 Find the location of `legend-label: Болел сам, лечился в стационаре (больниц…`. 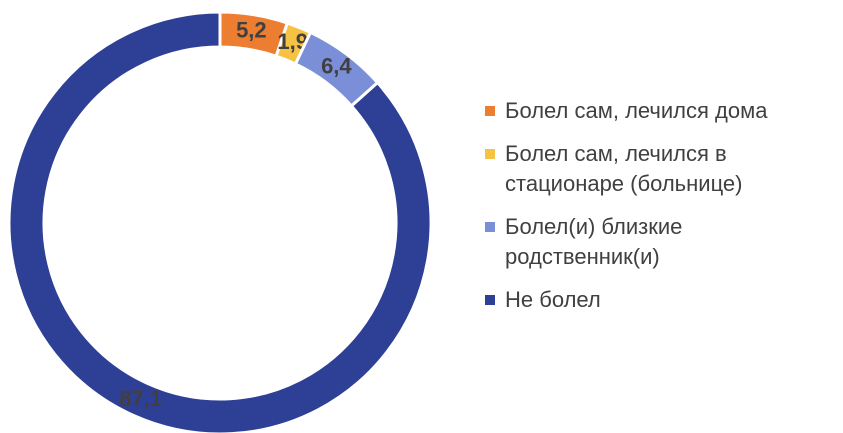

legend-label: Болел сам, лечился в стационаре (больниц… is located at coordinates (624, 168).